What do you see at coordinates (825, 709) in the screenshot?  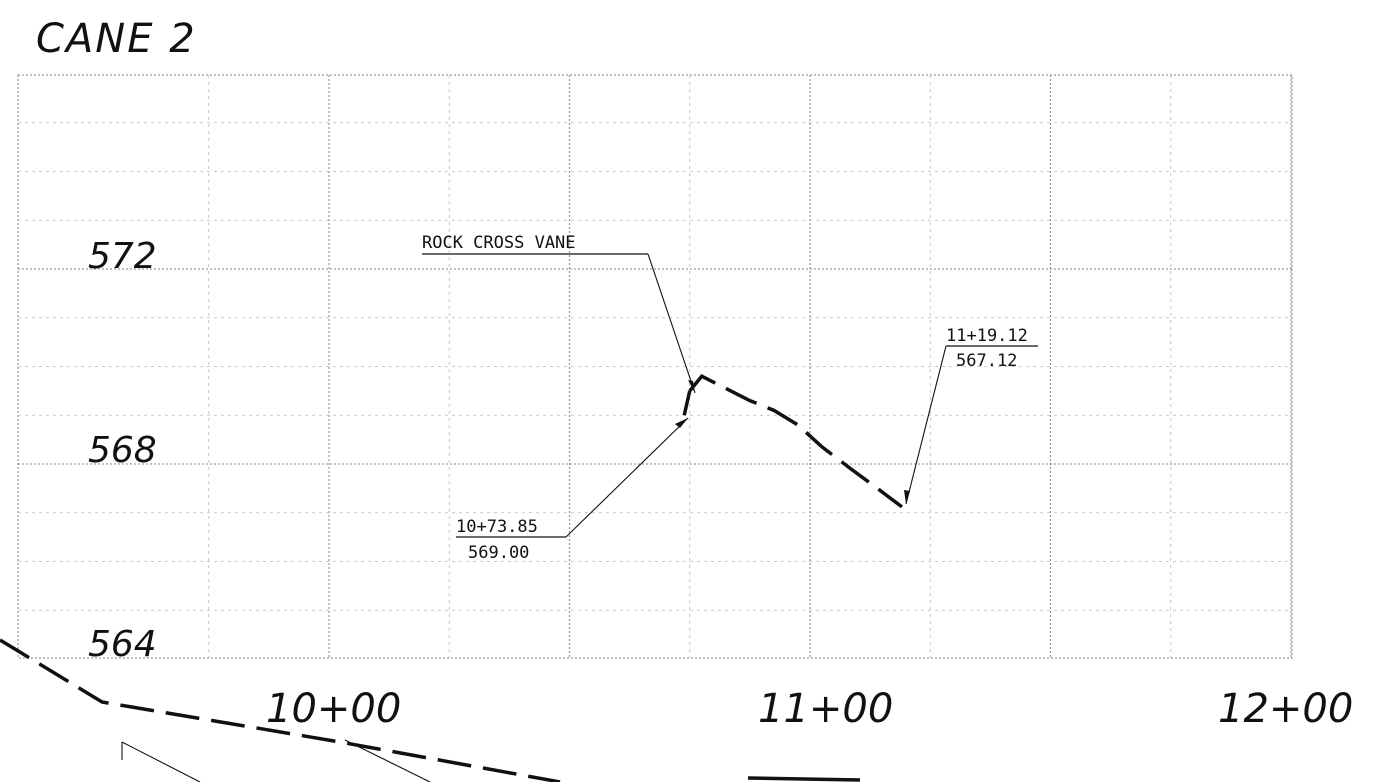 I see `station-label-11-00: 11+00` at bounding box center [825, 709].